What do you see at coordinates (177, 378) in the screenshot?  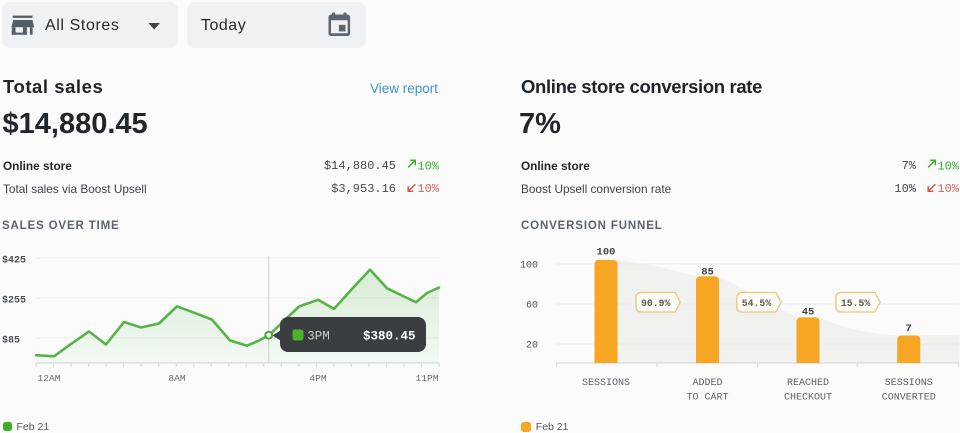 I see `svg-text: 8AM` at bounding box center [177, 378].